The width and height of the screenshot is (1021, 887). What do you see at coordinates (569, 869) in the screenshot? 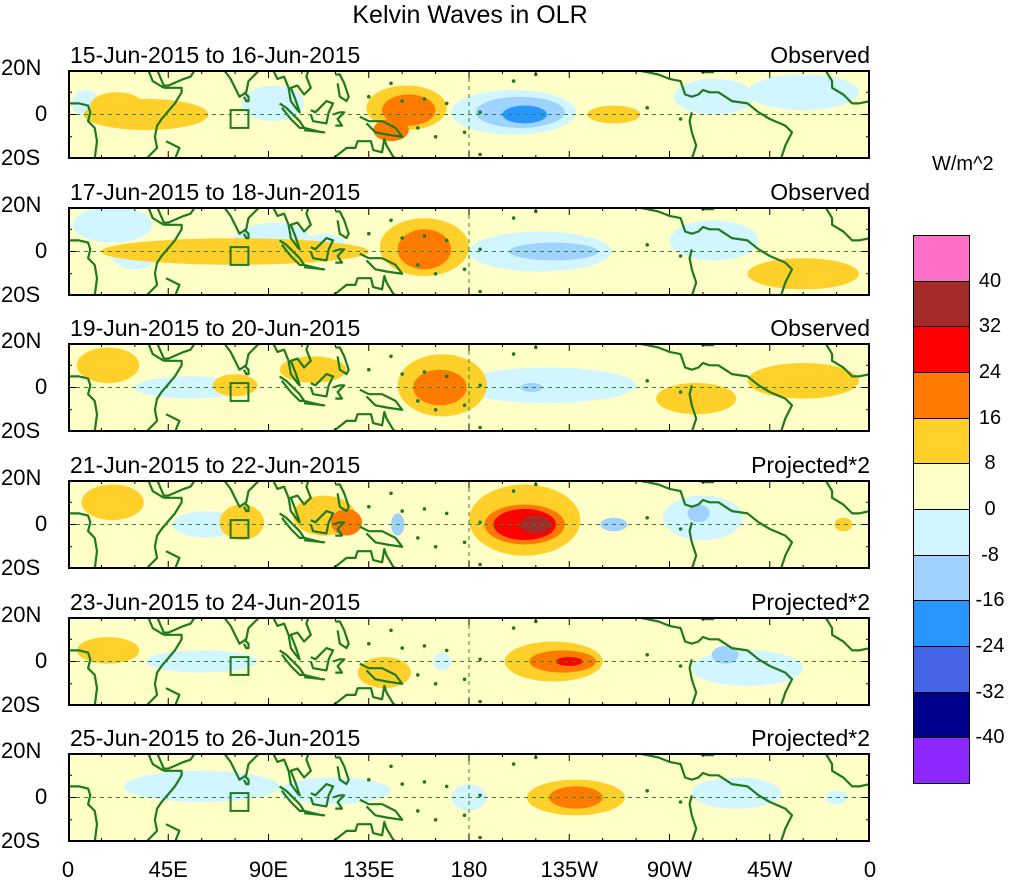
I see `x-tick-label: 135W` at bounding box center [569, 869].